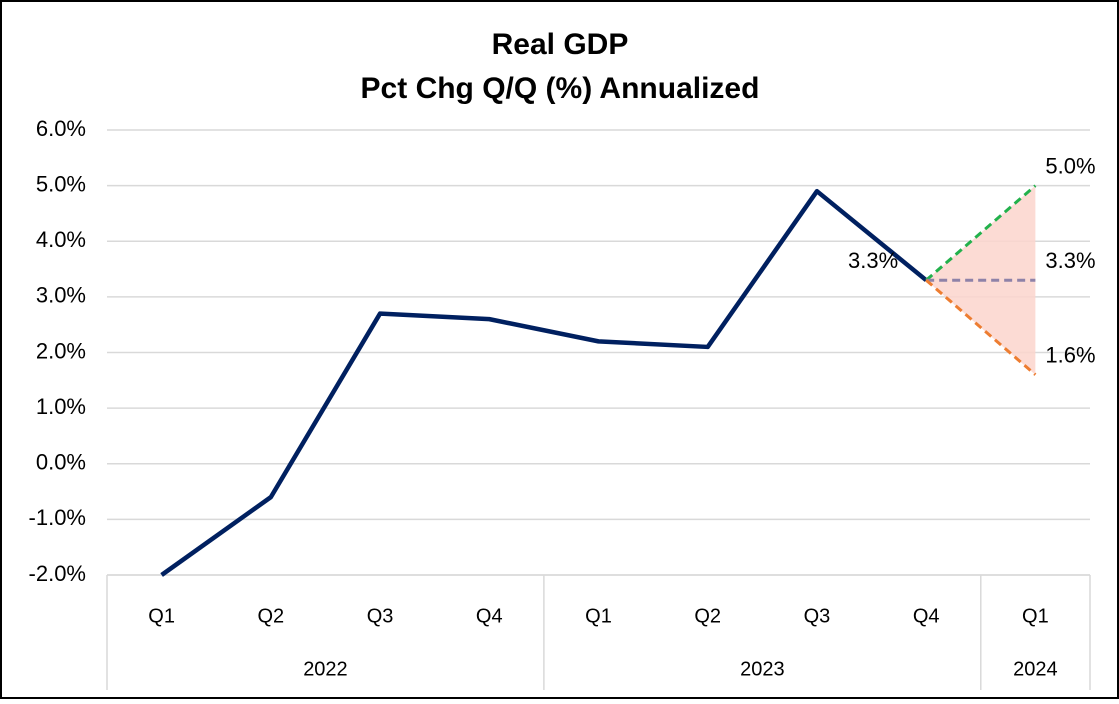  Describe the element at coordinates (57, 573) in the screenshot. I see `y-tick-label: -2.0%` at that location.